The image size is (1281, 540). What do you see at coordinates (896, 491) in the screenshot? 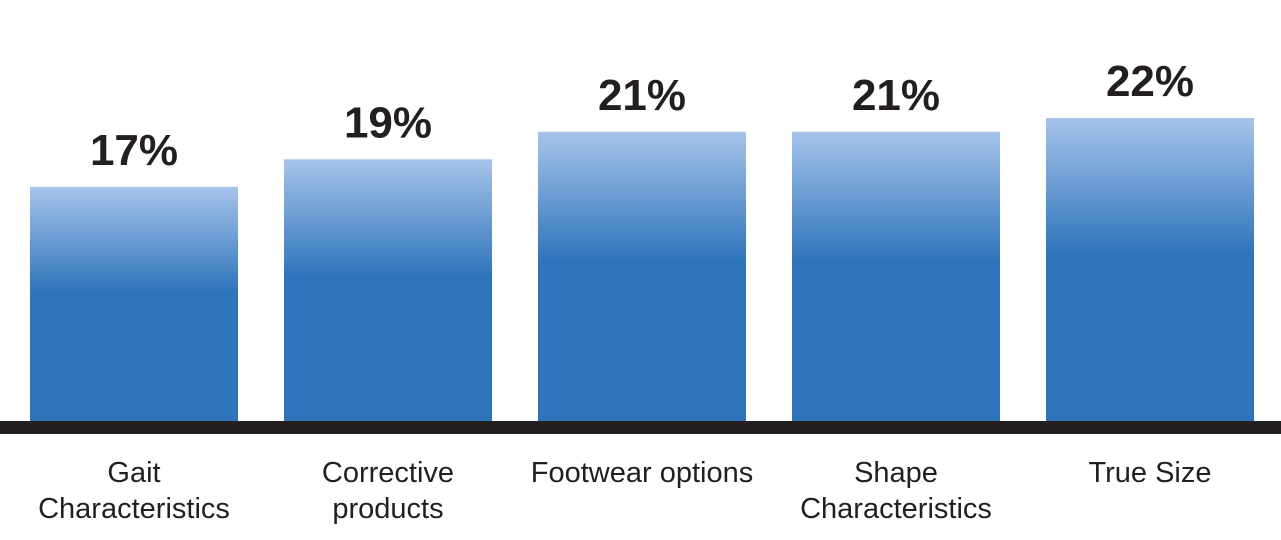
I see `x-tick-label: Shape Characteristics` at bounding box center [896, 491].